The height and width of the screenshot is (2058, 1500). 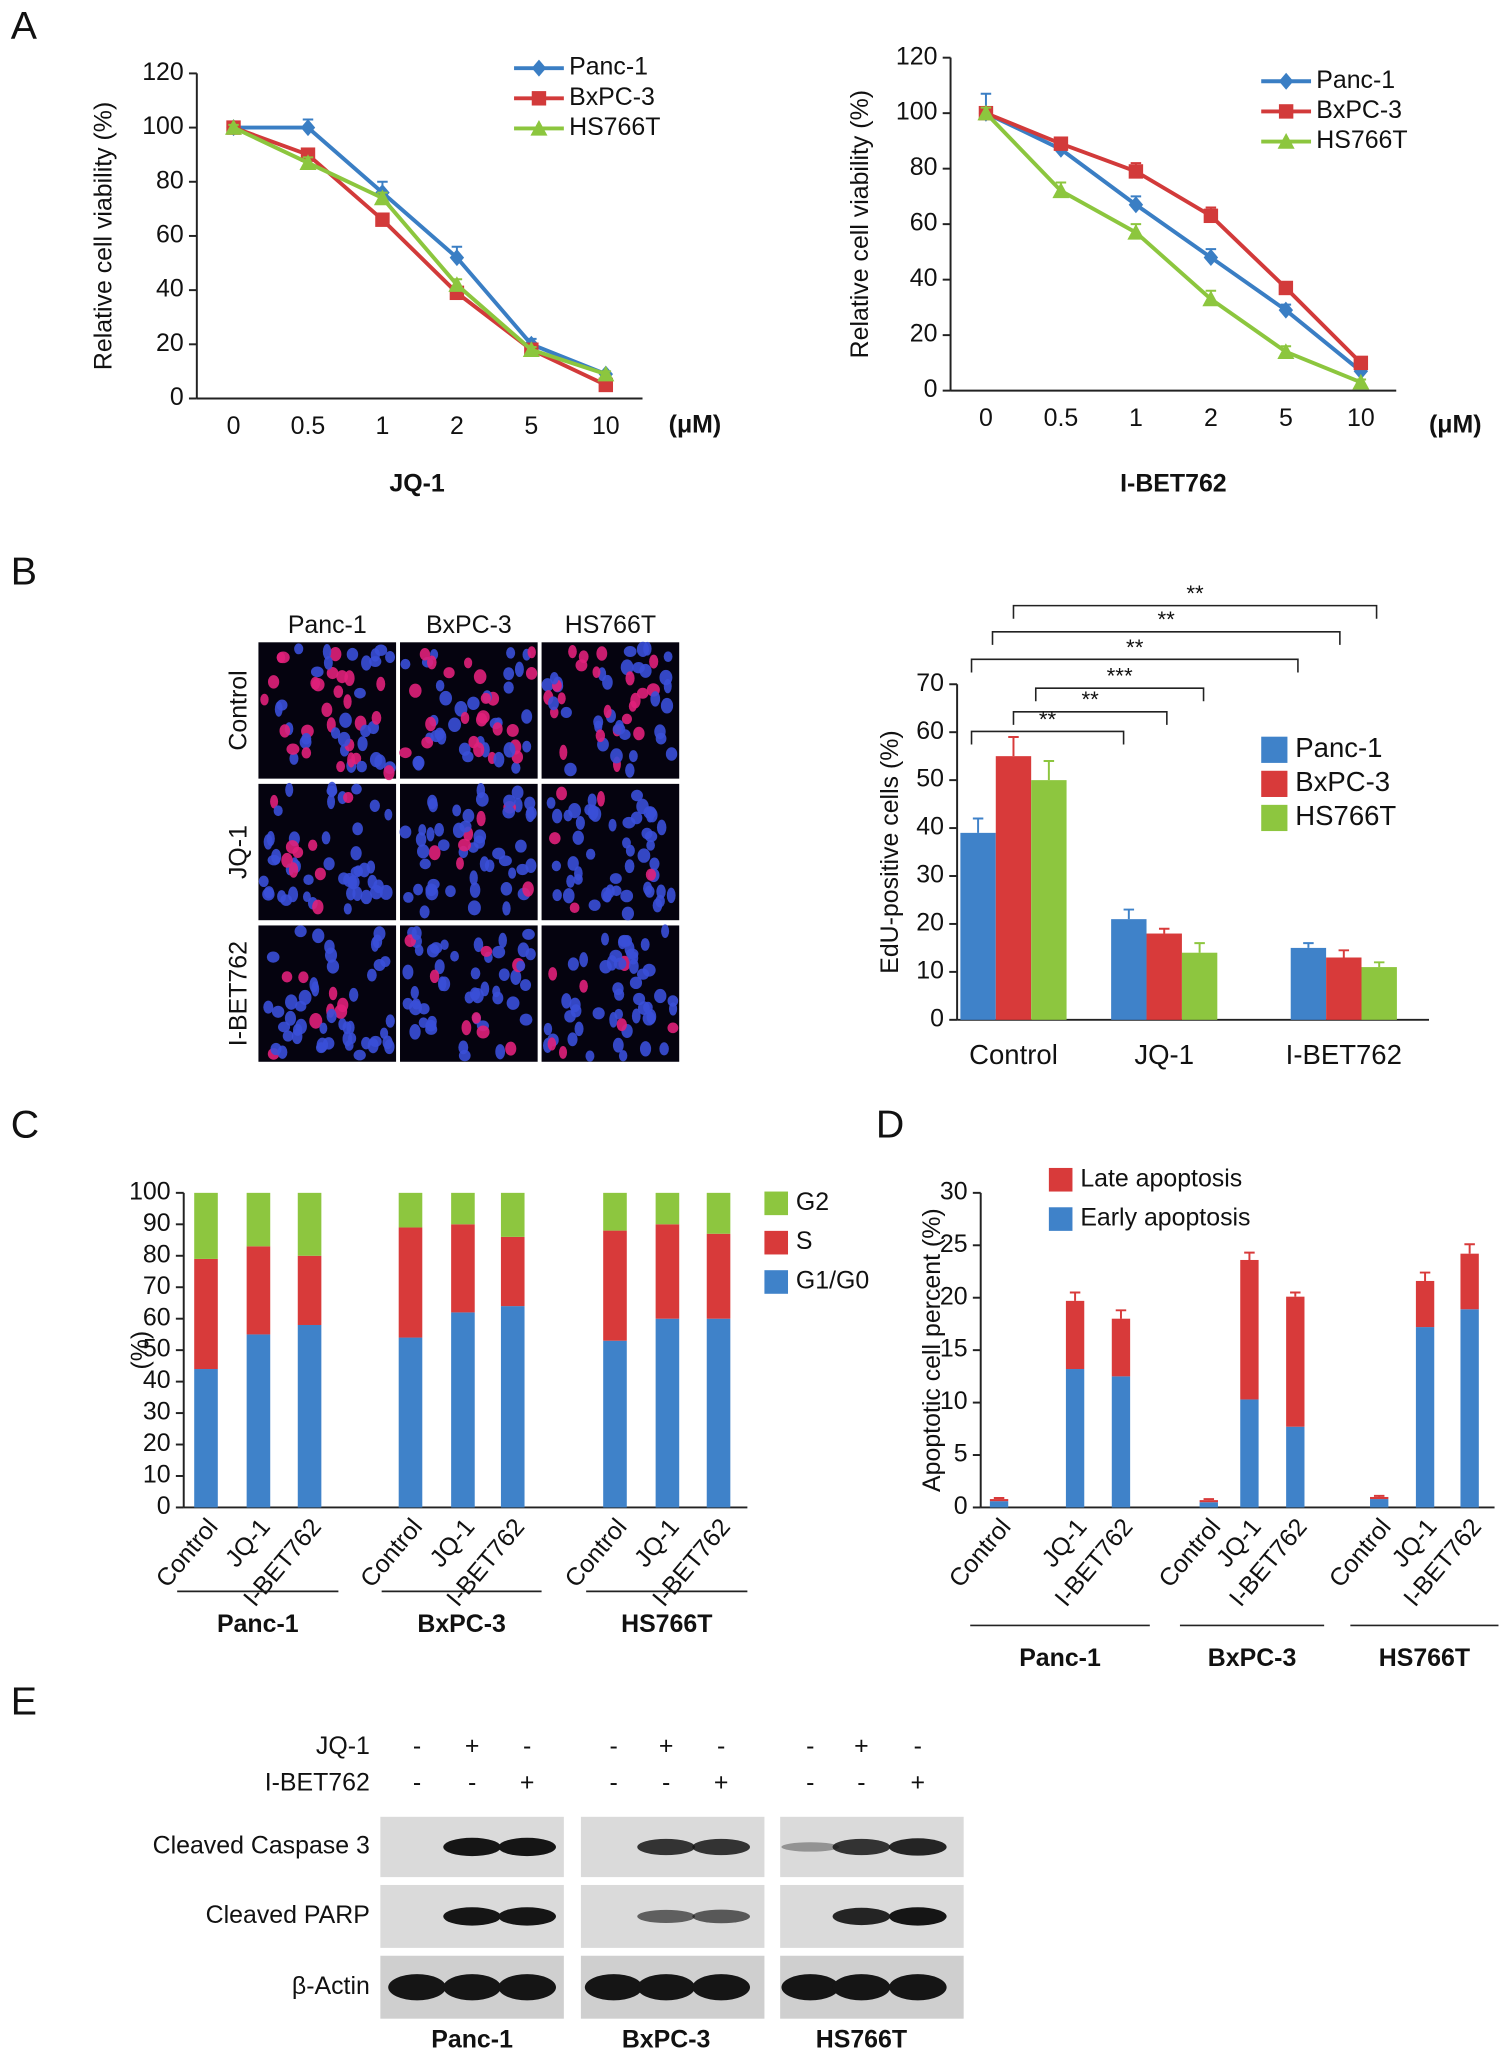 I want to click on significance-label: ***, so click(x=1120, y=676).